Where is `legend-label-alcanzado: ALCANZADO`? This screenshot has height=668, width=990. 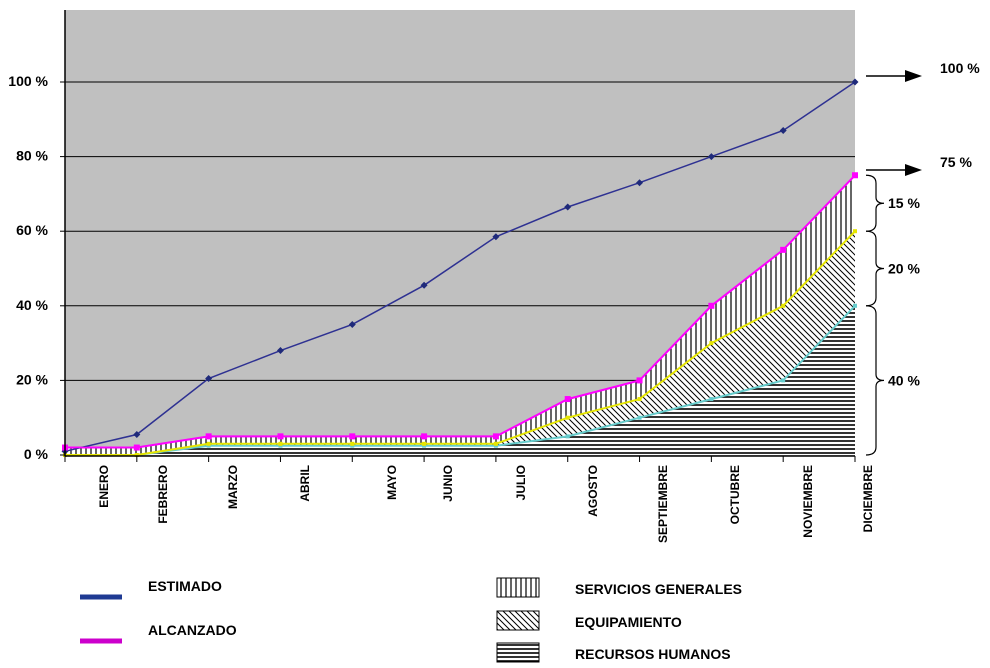
legend-label-alcanzado: ALCANZADO is located at coordinates (192, 630).